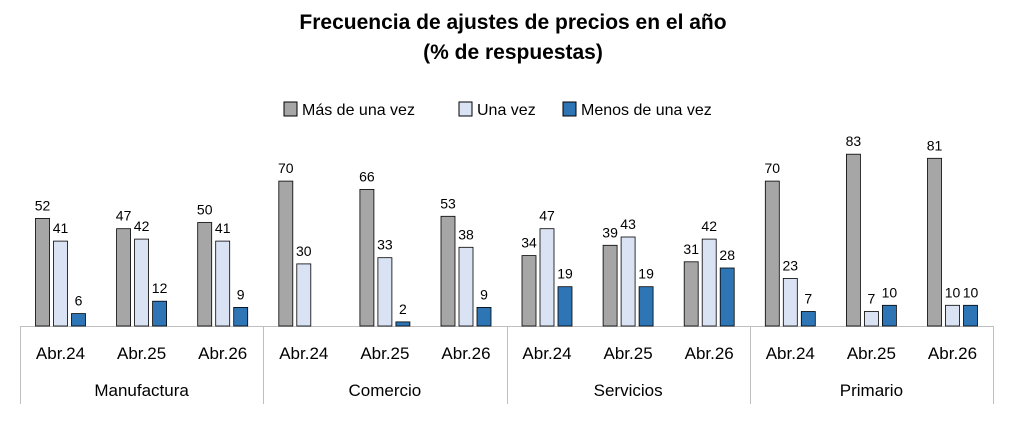  I want to click on data-label: 28, so click(727, 255).